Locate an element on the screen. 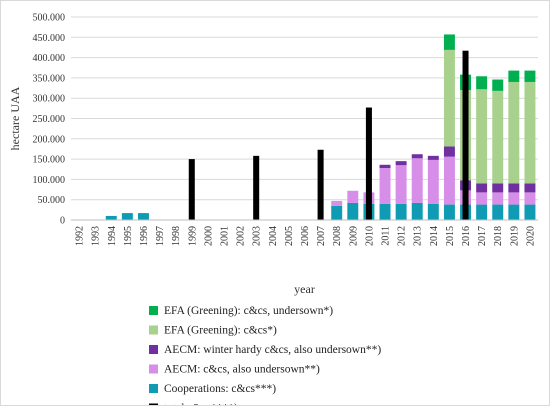 The image size is (550, 406). y-tick-label: 200.000 is located at coordinates (49, 139).